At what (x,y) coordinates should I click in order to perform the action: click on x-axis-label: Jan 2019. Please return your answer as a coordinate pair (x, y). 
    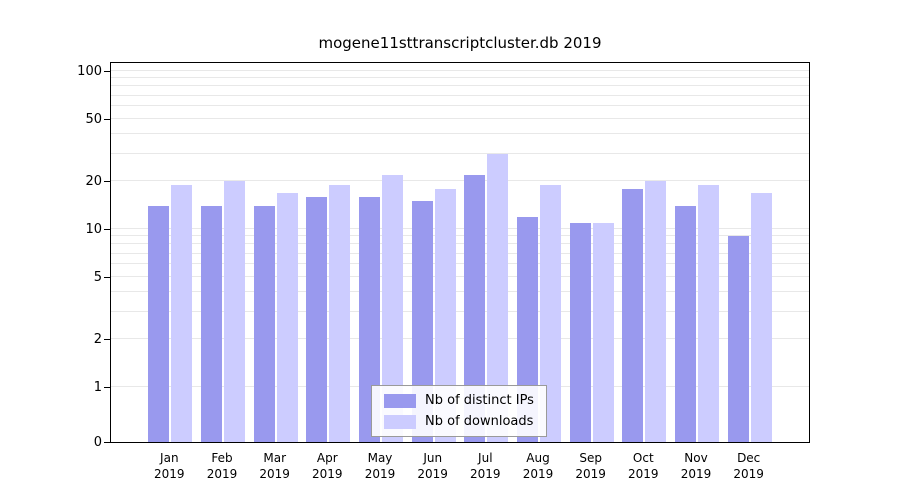
    Looking at the image, I should click on (169, 466).